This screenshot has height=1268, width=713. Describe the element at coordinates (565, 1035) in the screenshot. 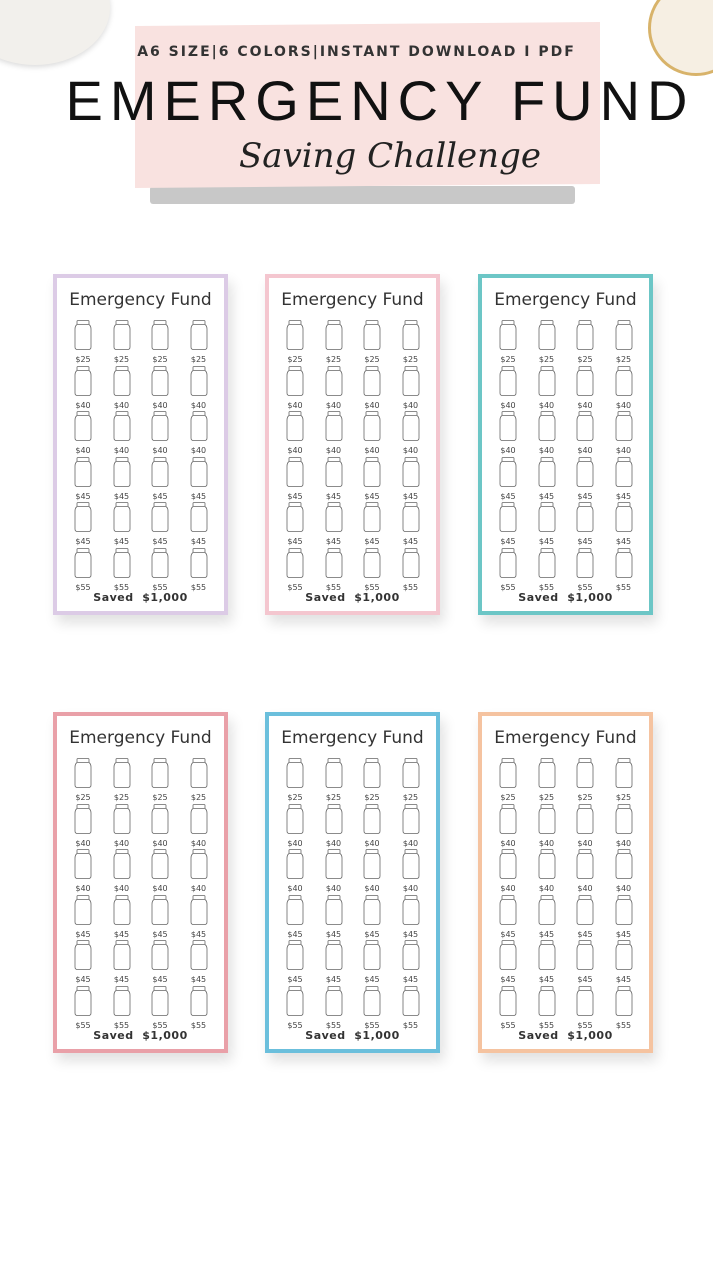

I see `card-footer: Saved $1,000` at that location.